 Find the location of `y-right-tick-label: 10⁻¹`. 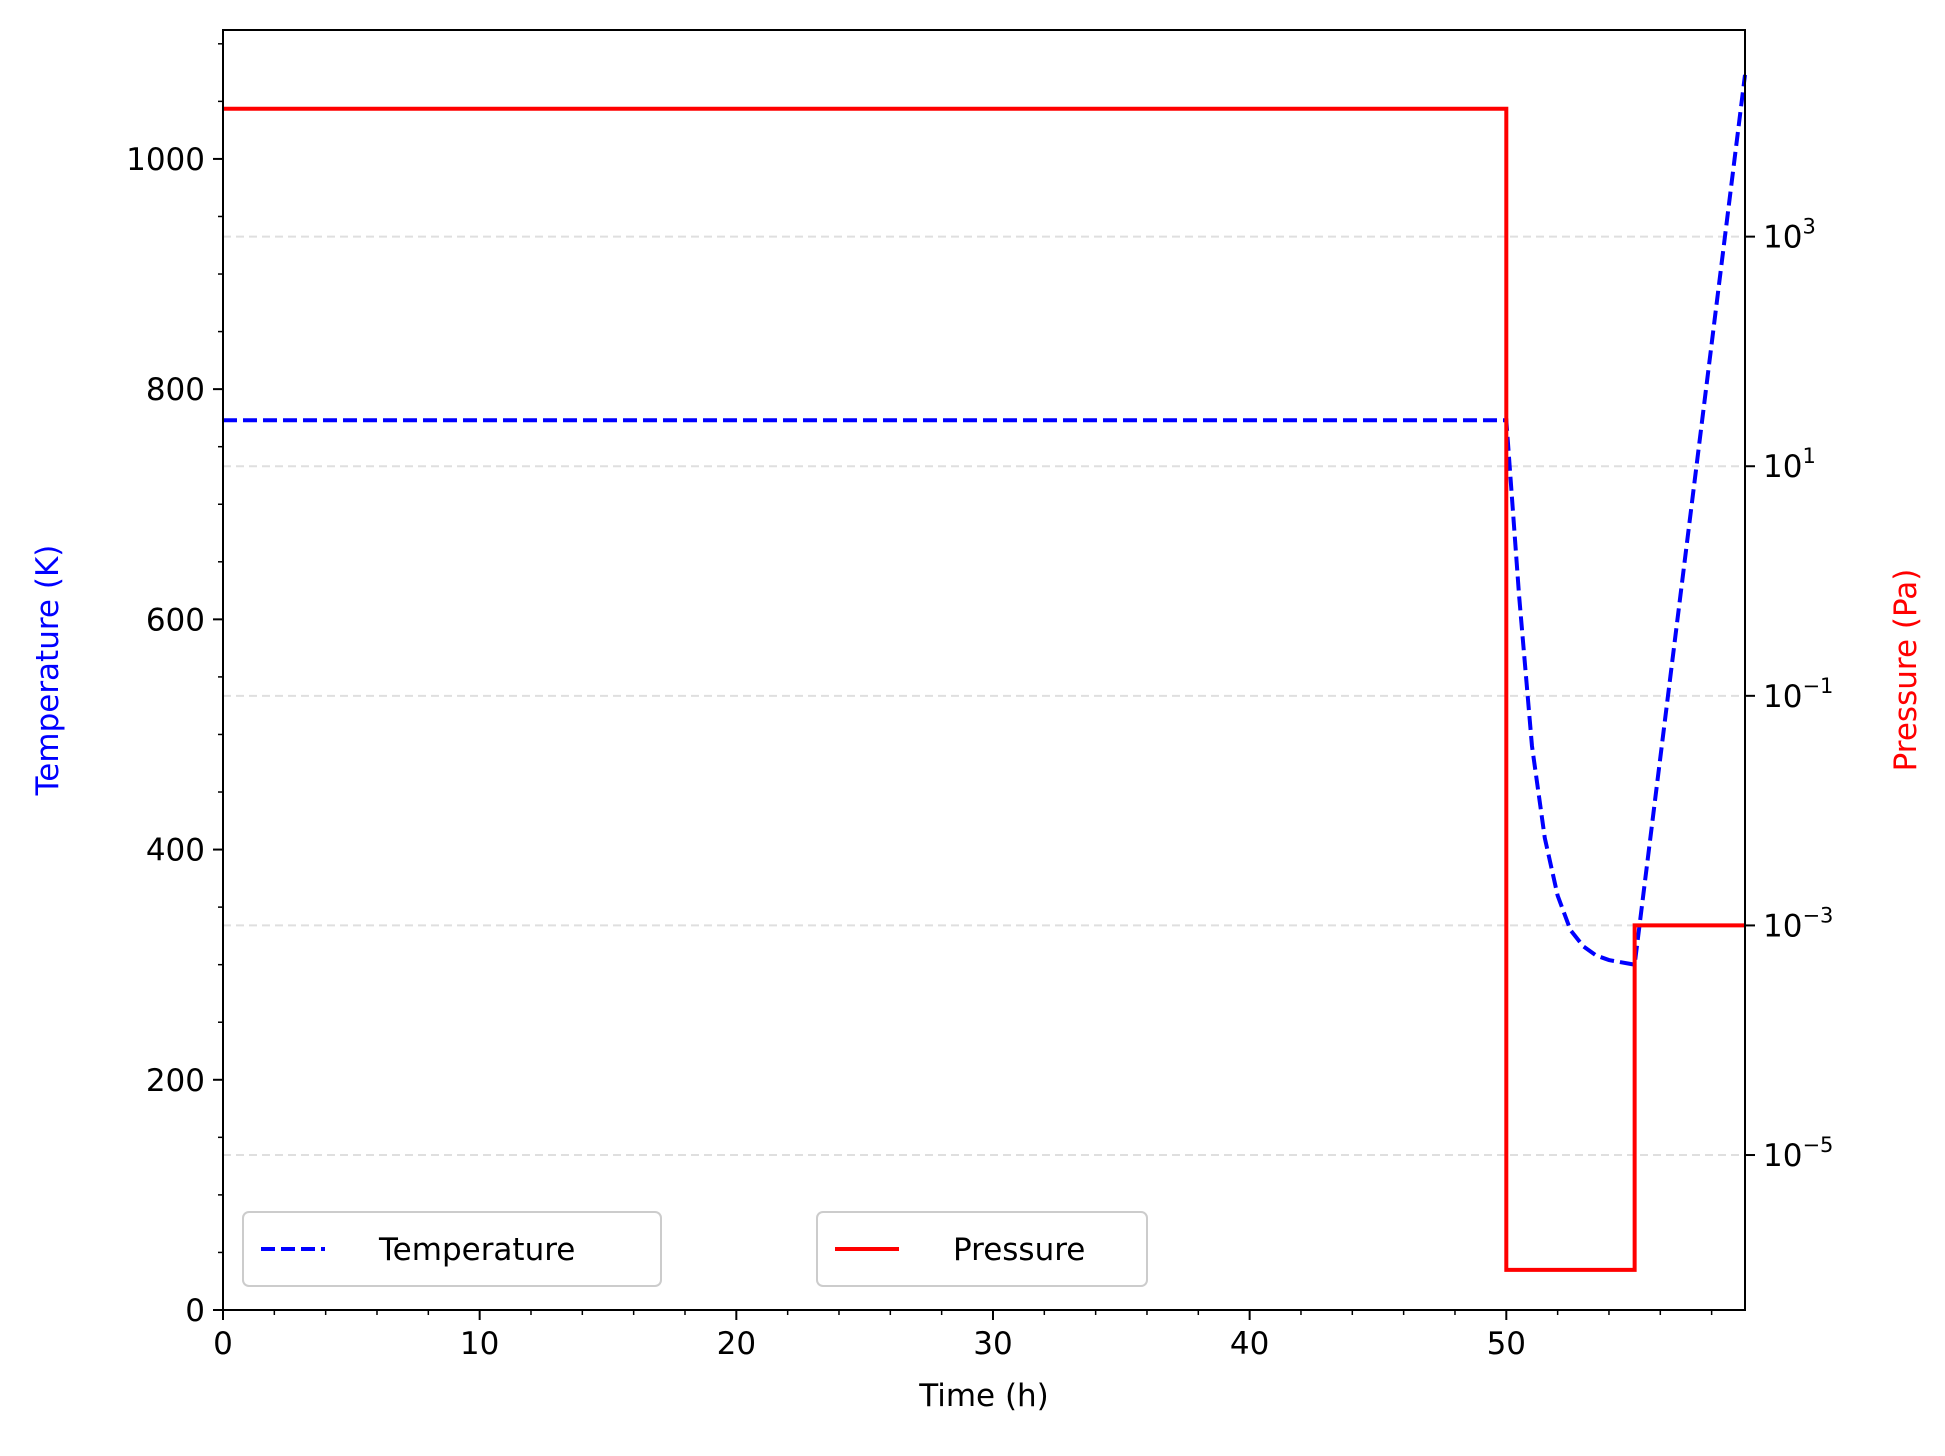

y-right-tick-label: 10⁻¹ is located at coordinates (1798, 694).